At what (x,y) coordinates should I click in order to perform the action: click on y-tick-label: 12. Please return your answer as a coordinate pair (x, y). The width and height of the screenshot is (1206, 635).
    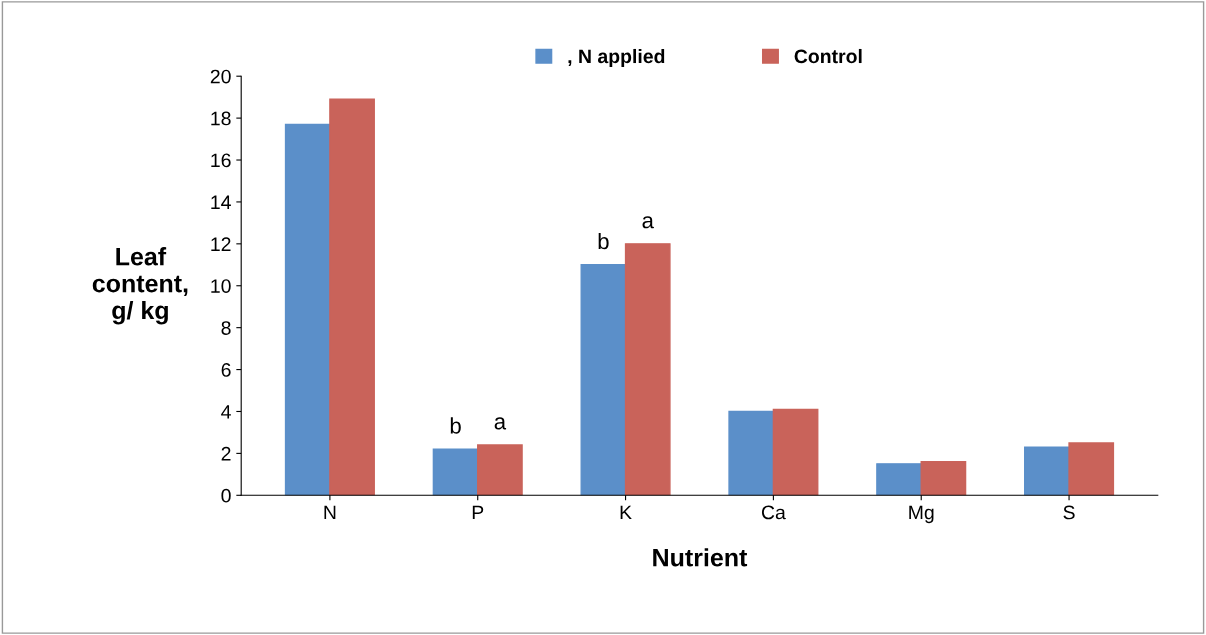
    Looking at the image, I should click on (221, 244).